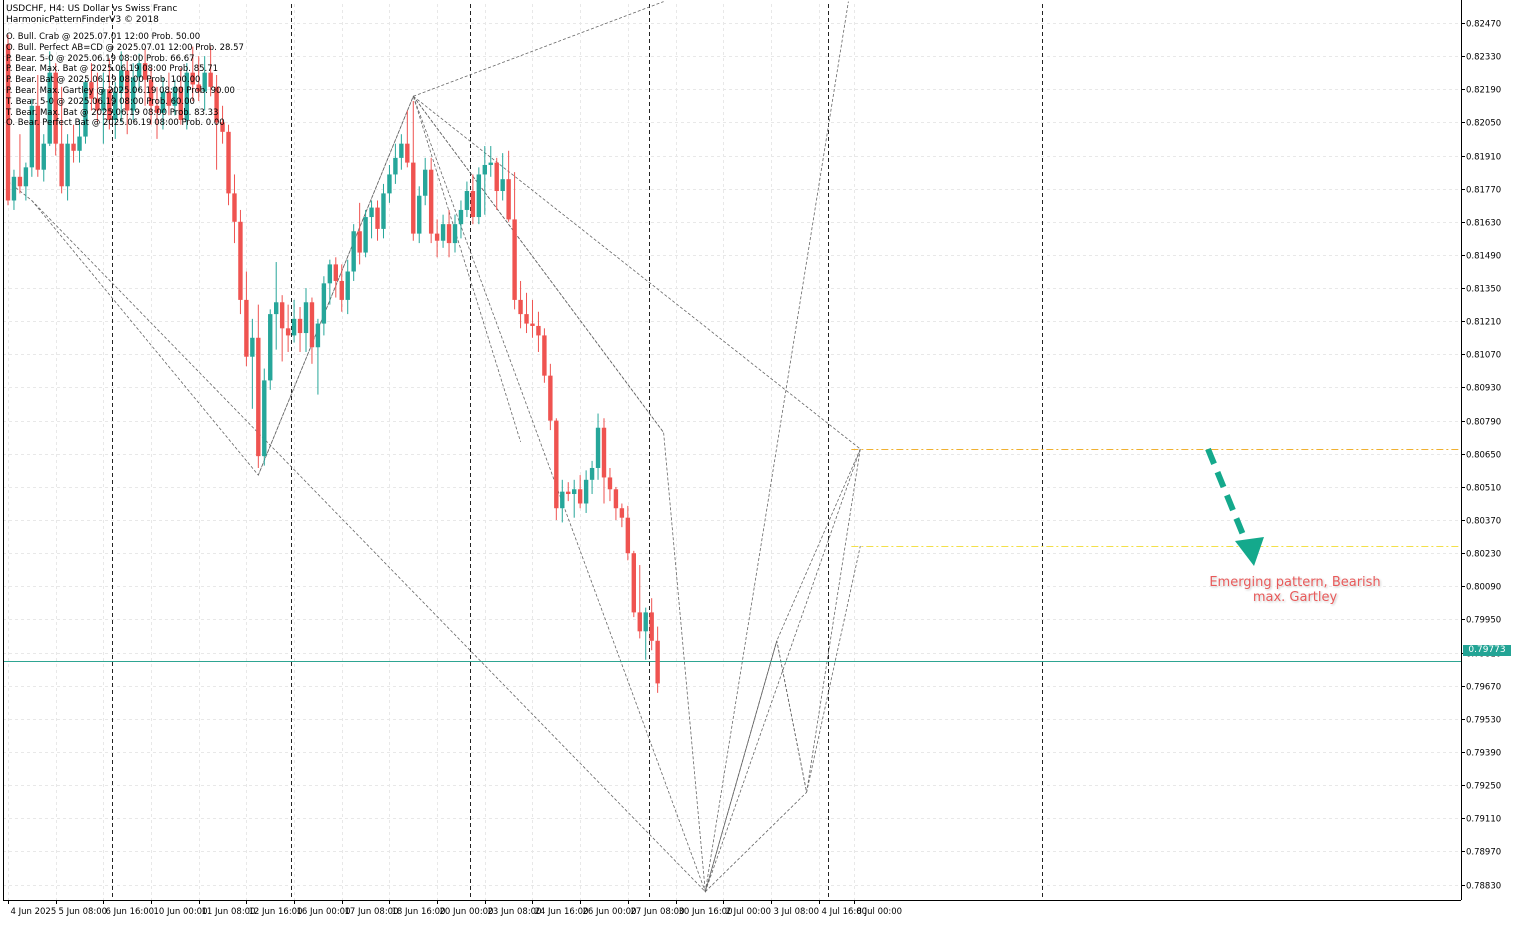  Describe the element at coordinates (1483, 224) in the screenshot. I see `price-tick-label: 0.81630` at that location.